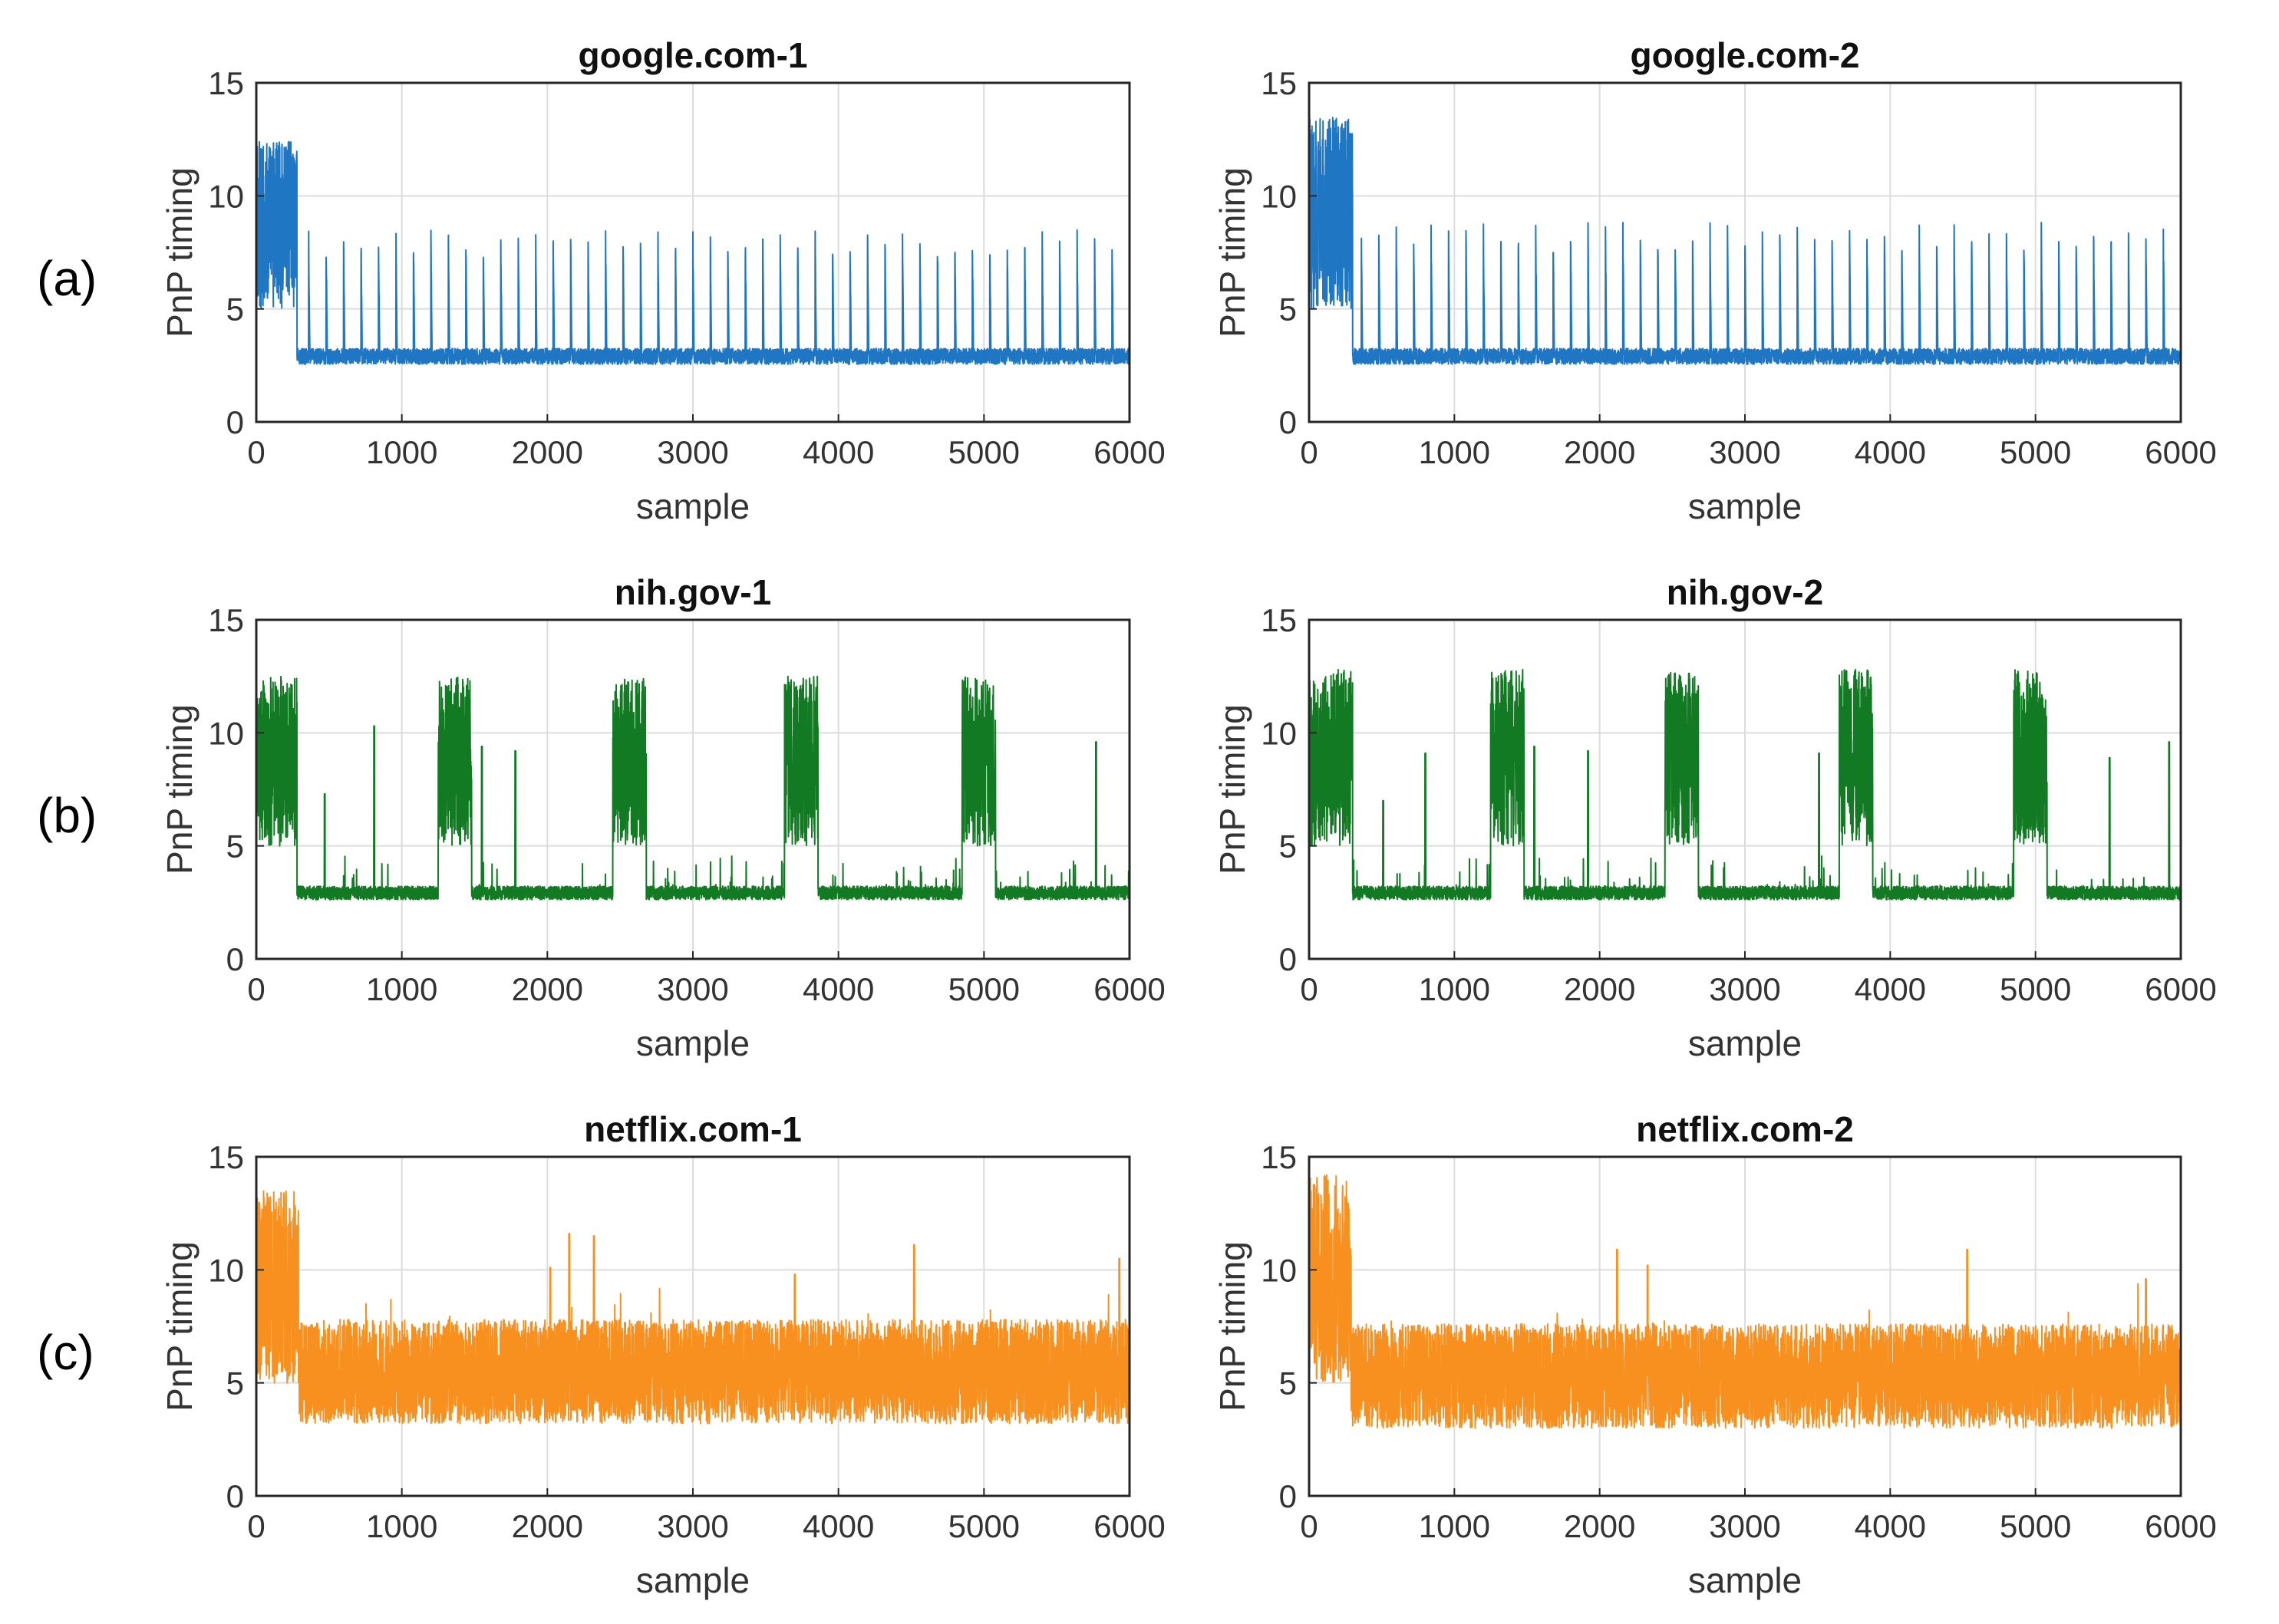 The image size is (2279, 1624). What do you see at coordinates (67, 278) in the screenshot?
I see `row-label-a: (a)` at bounding box center [67, 278].